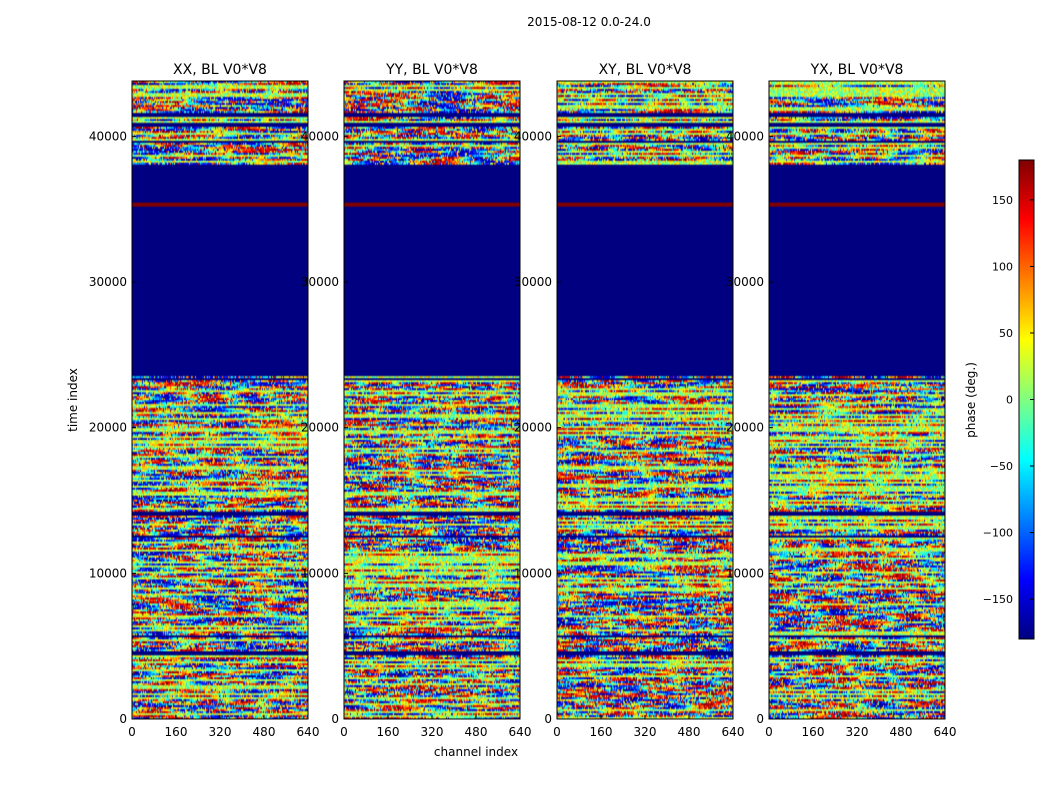 This screenshot has height=800, width=1050. What do you see at coordinates (1002, 200) in the screenshot?
I see `colorbar-tick-label: 150` at bounding box center [1002, 200].